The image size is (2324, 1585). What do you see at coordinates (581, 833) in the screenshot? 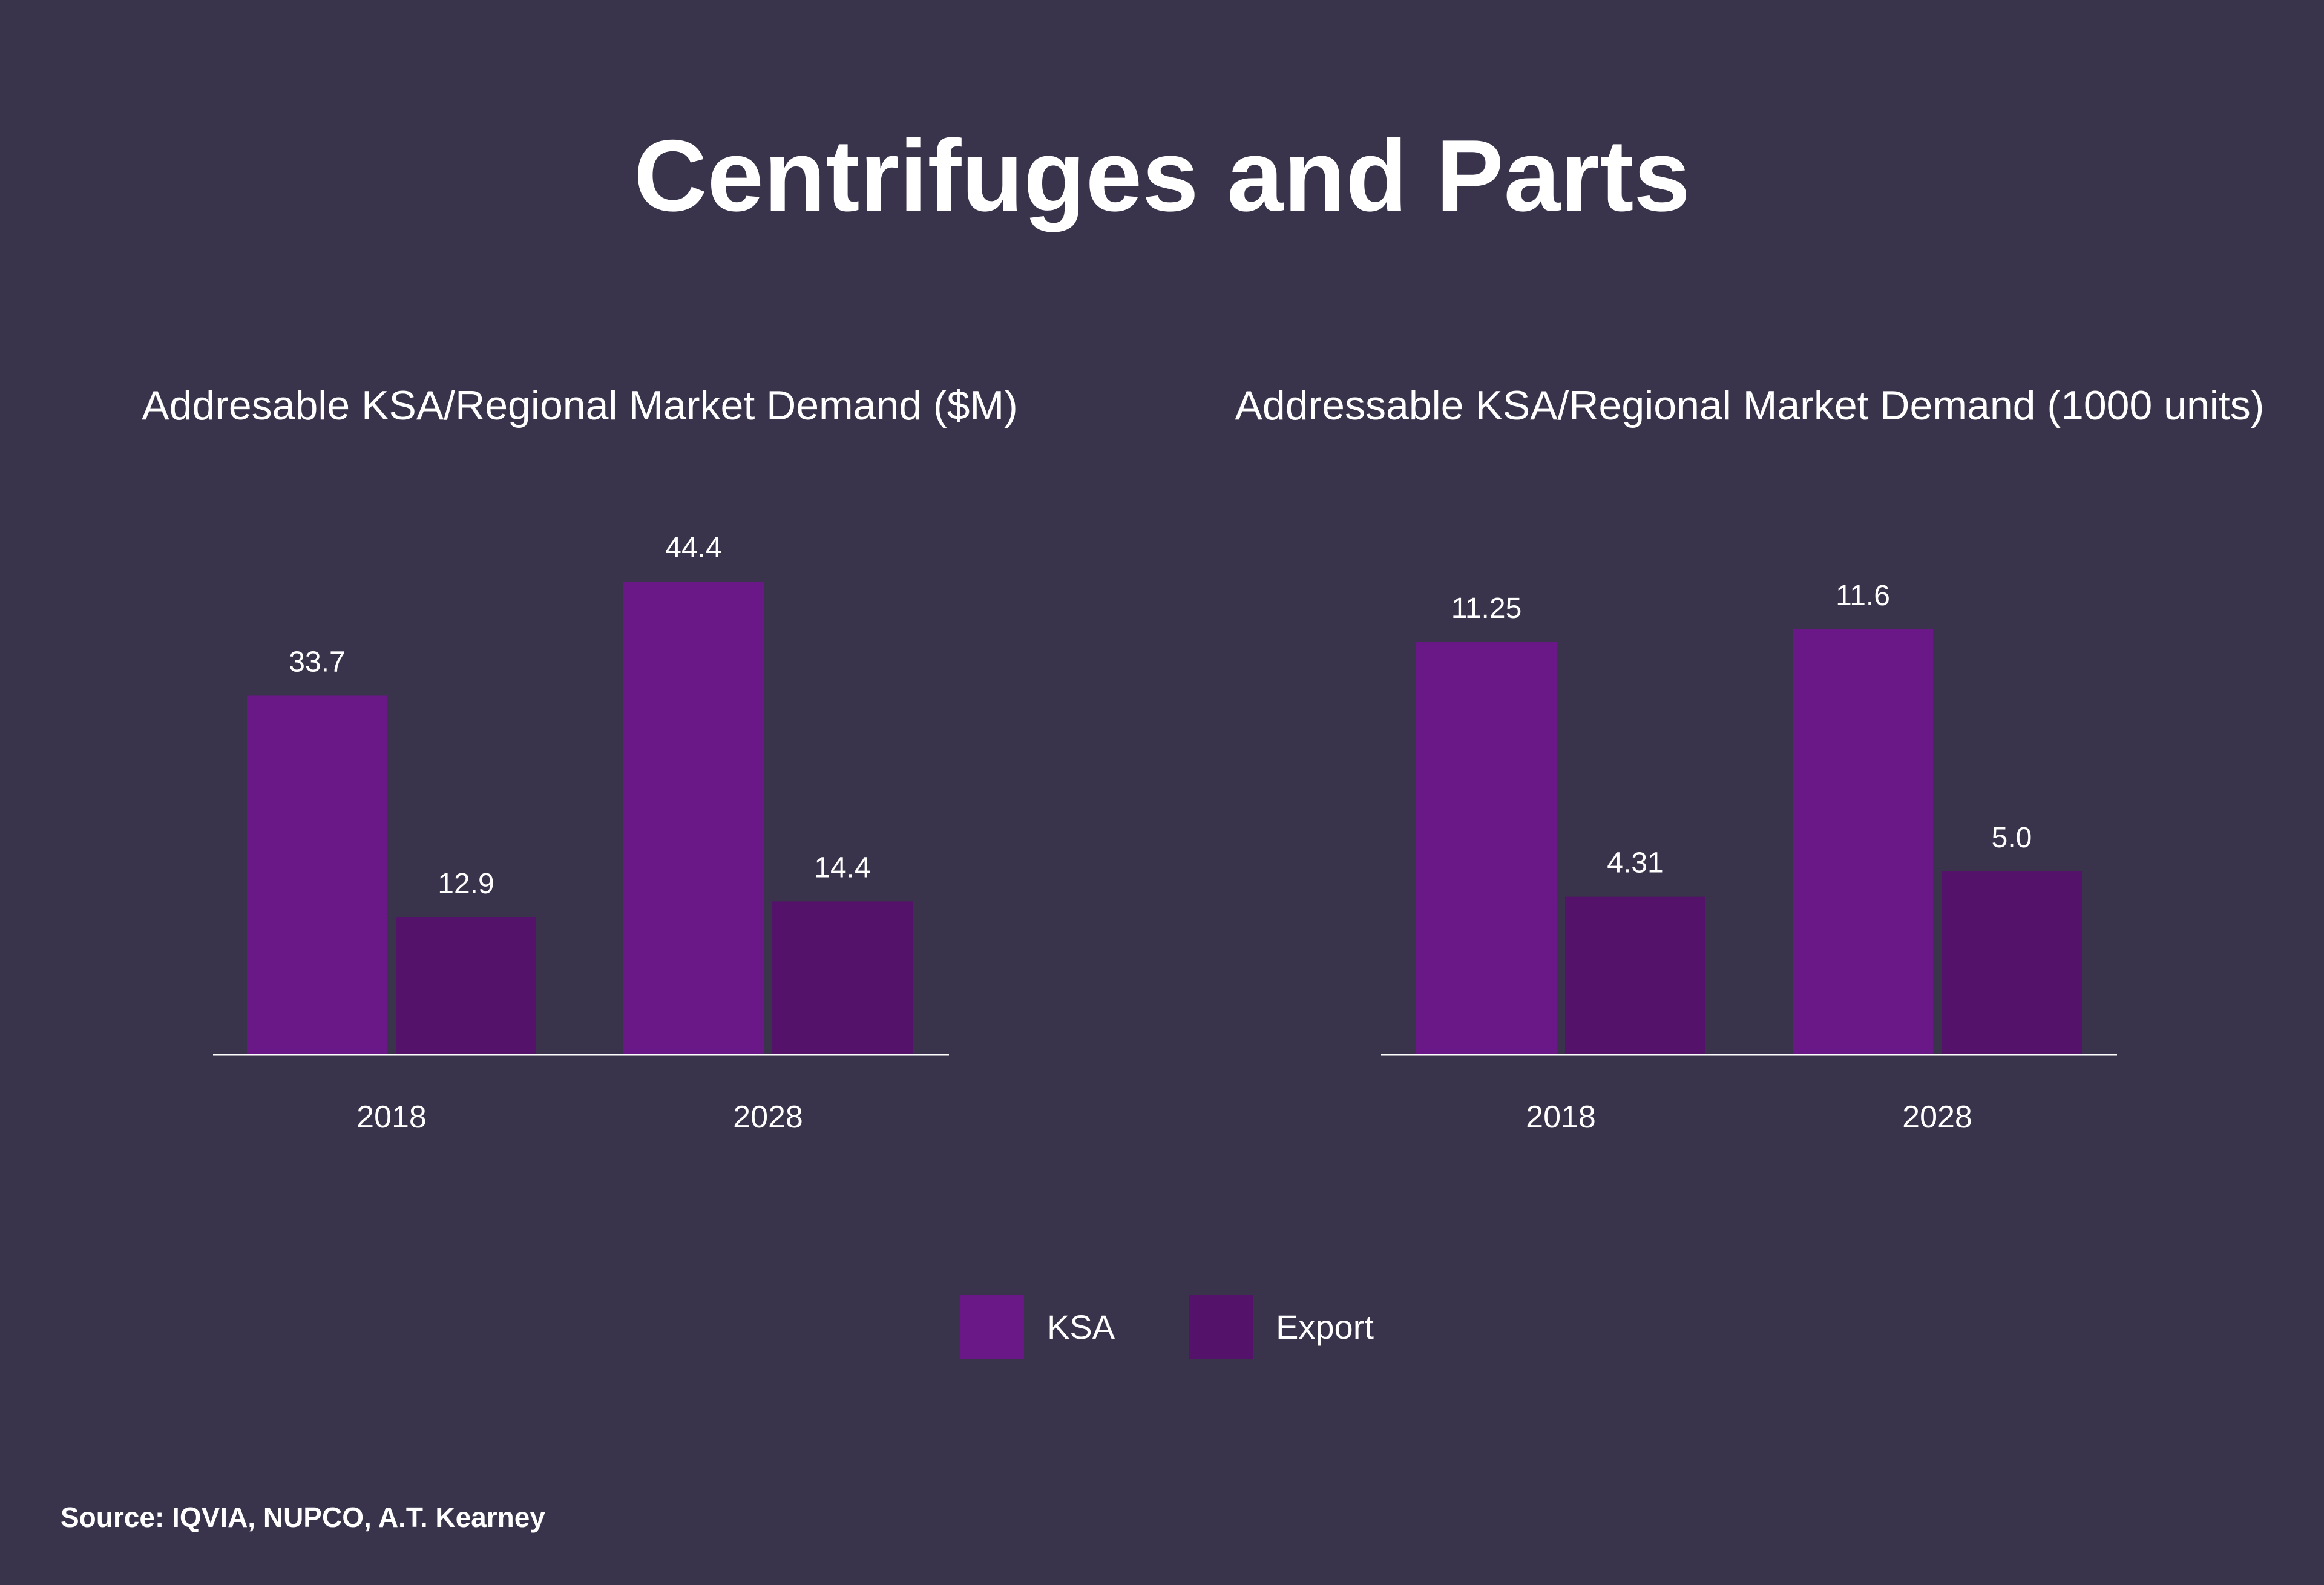
I see `chart-0: 33.7 44.4 12.9 14.4 2018 2028` at bounding box center [581, 833].